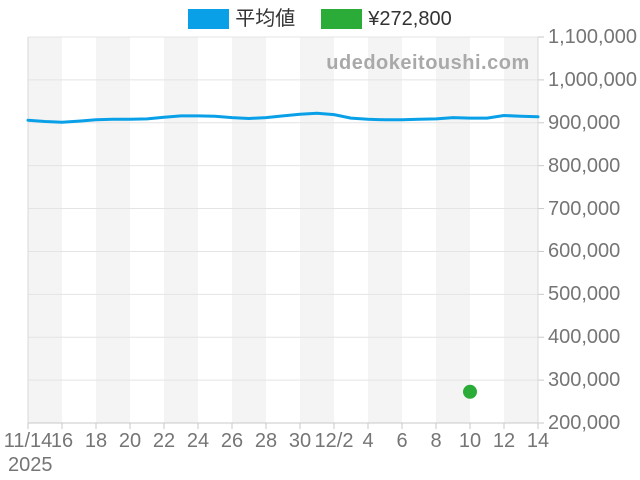 The image size is (640, 480). What do you see at coordinates (428, 63) in the screenshot?
I see `watermark: udedokeitoushi.com` at bounding box center [428, 63].